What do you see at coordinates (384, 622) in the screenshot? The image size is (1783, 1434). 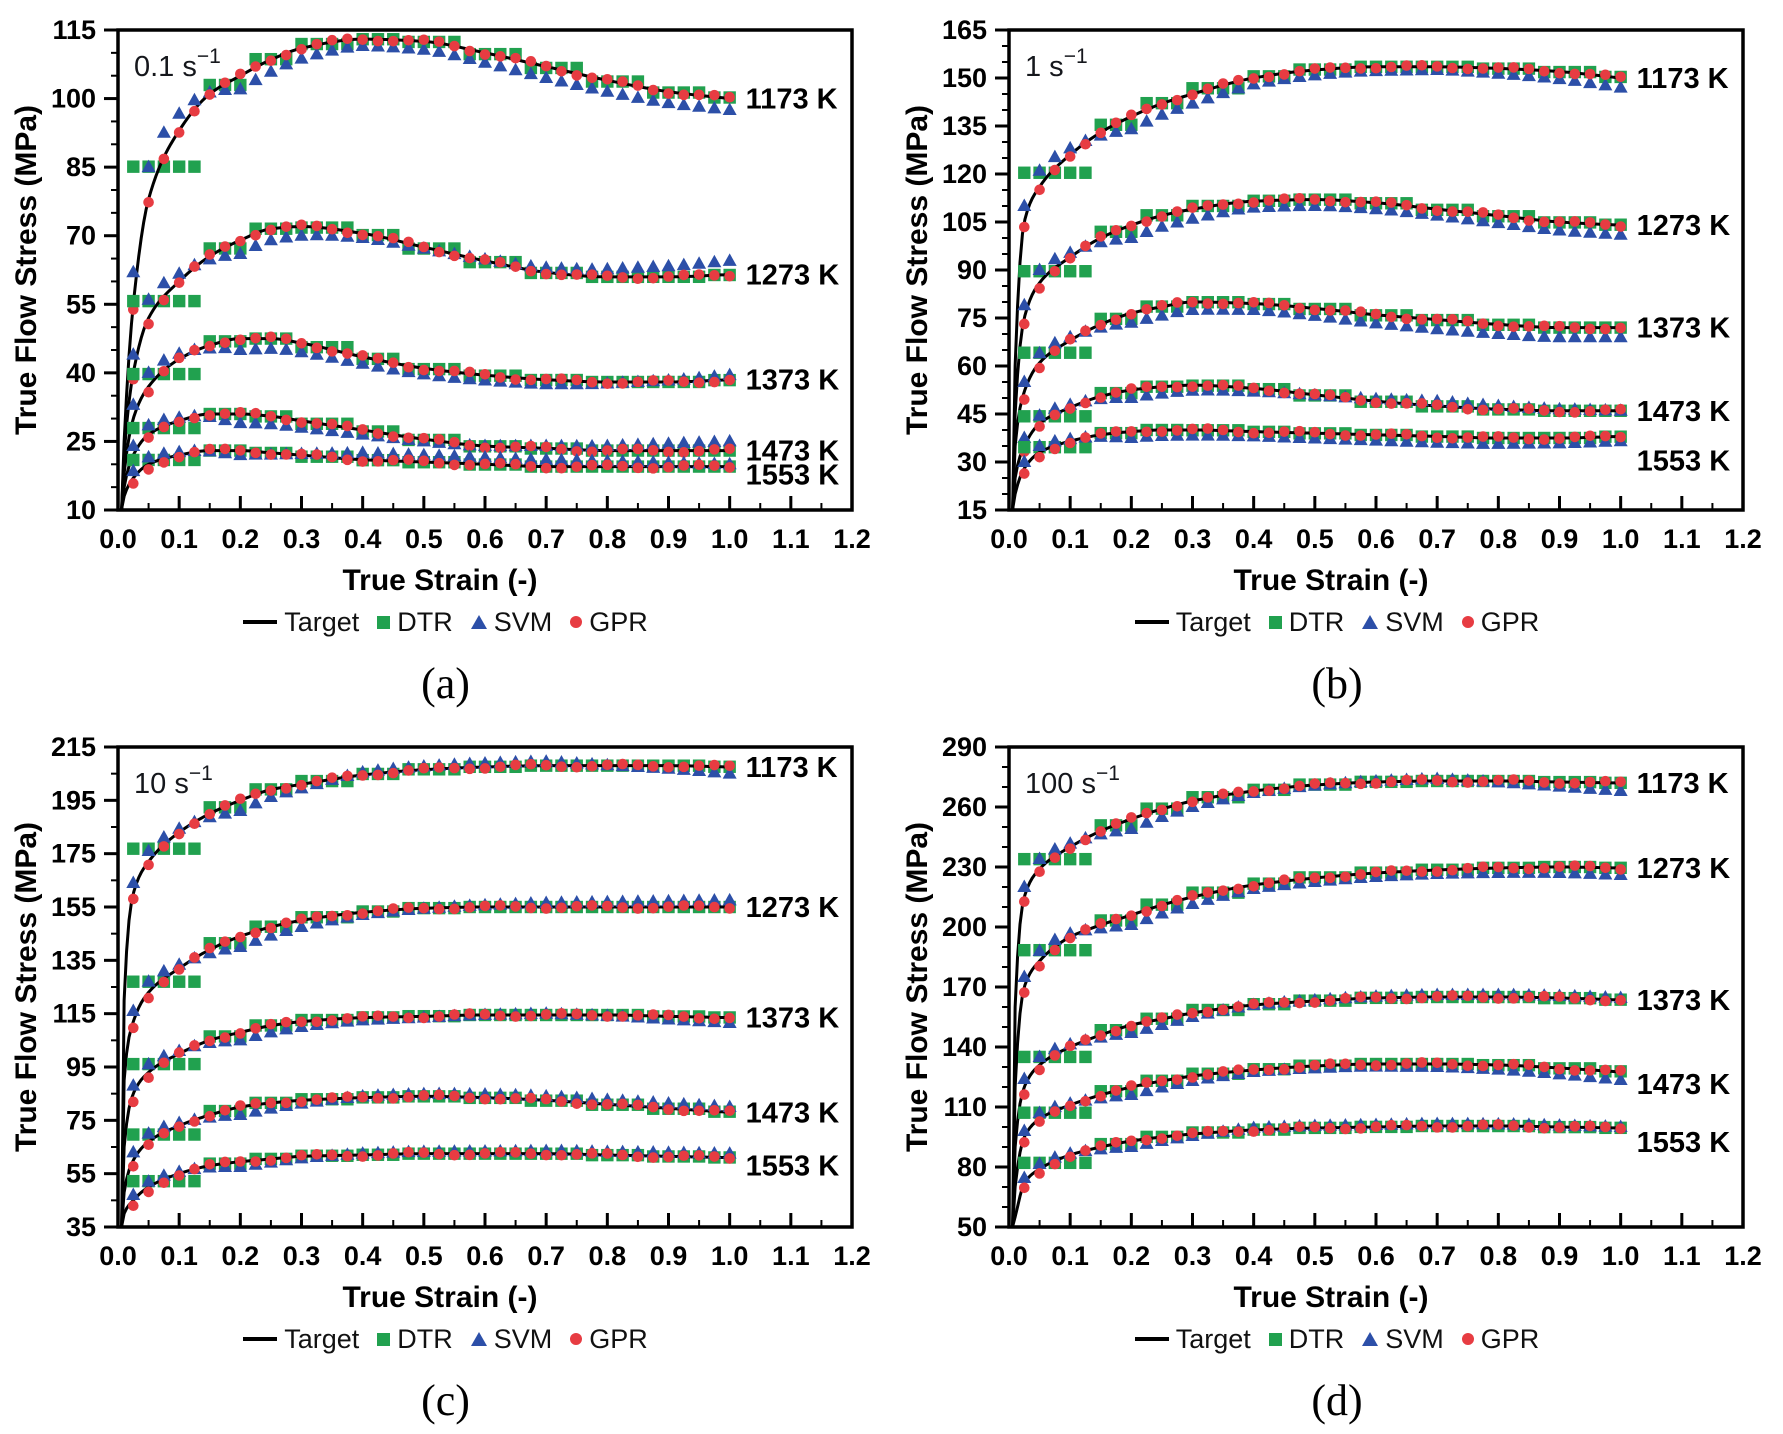 I see `dtr-square-icon` at bounding box center [384, 622].